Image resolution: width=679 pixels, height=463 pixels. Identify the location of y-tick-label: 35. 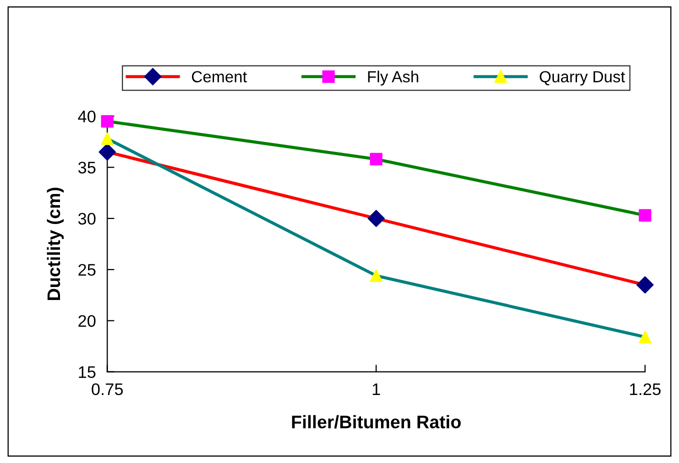
(87, 168).